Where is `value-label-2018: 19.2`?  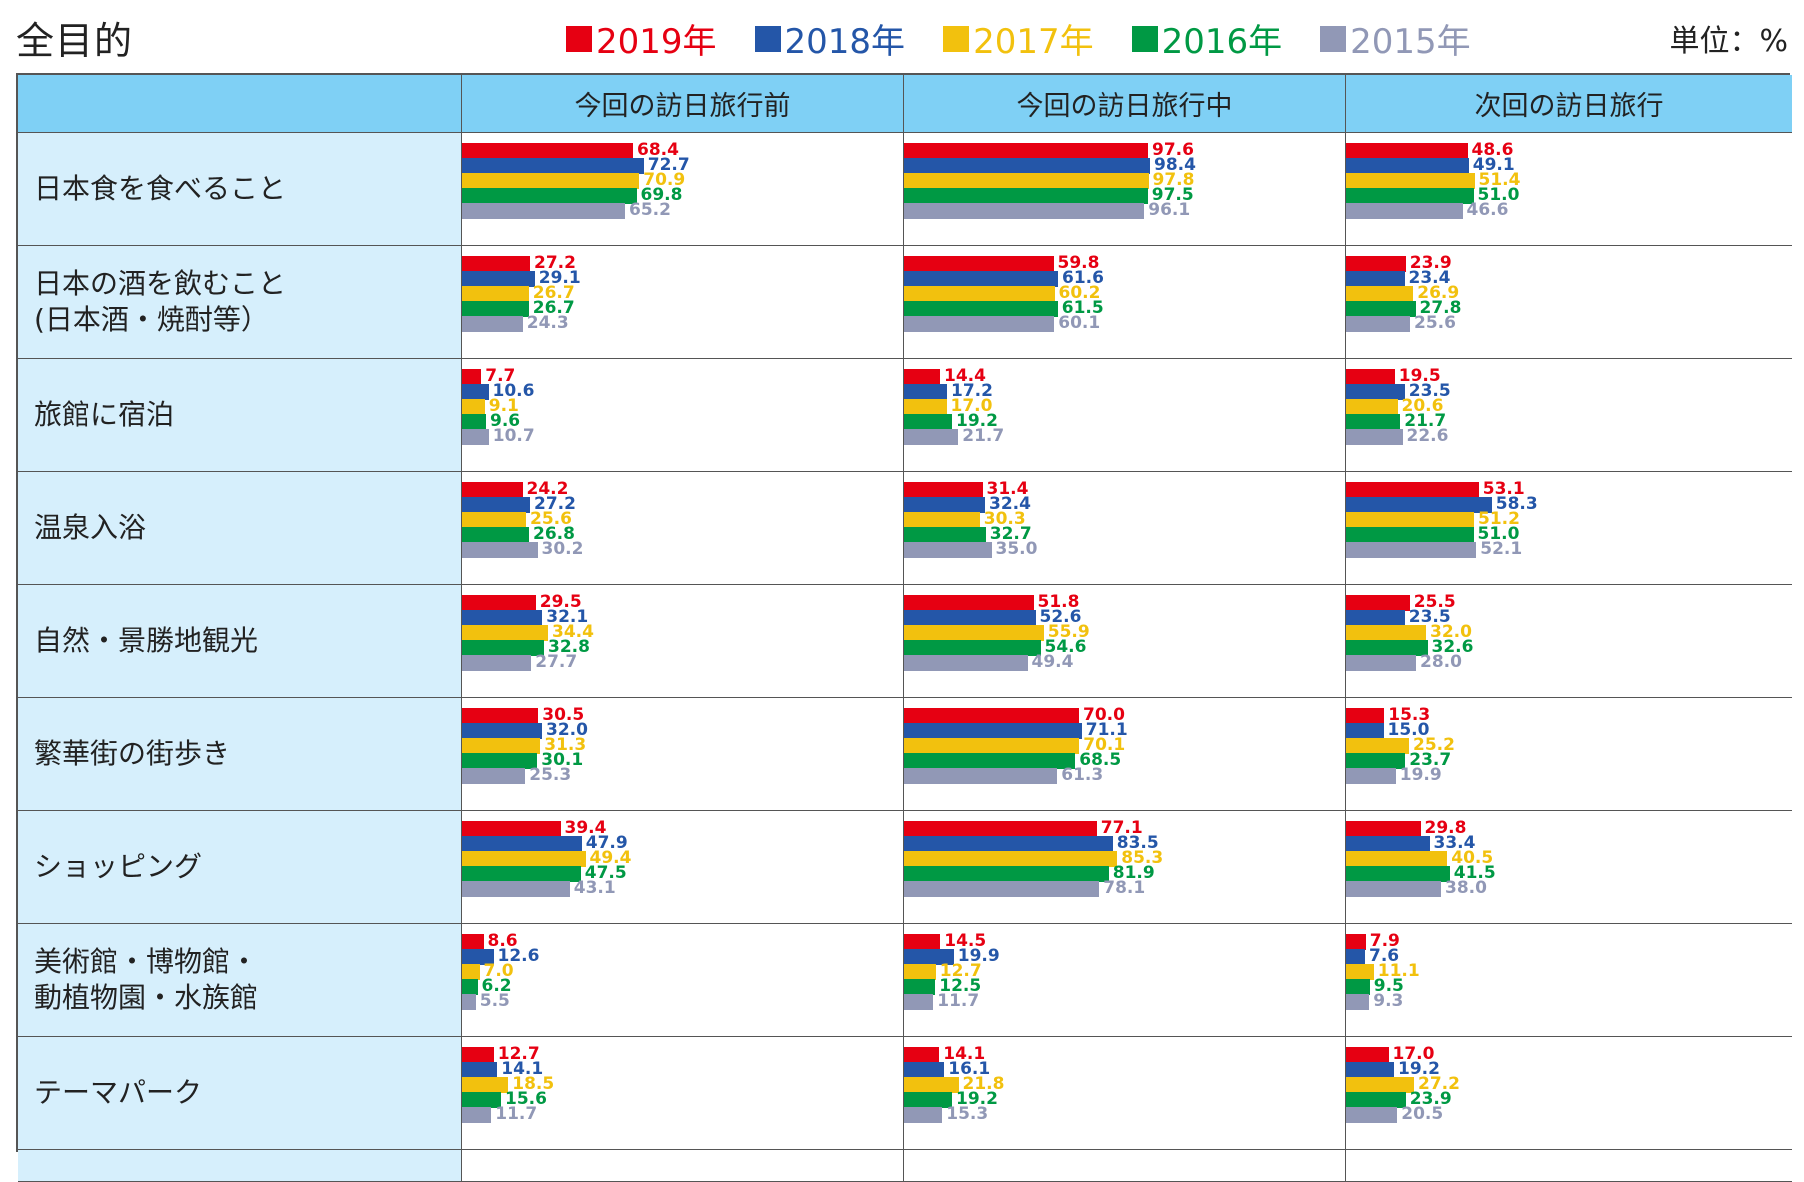 value-label-2018: 19.2 is located at coordinates (1419, 1069).